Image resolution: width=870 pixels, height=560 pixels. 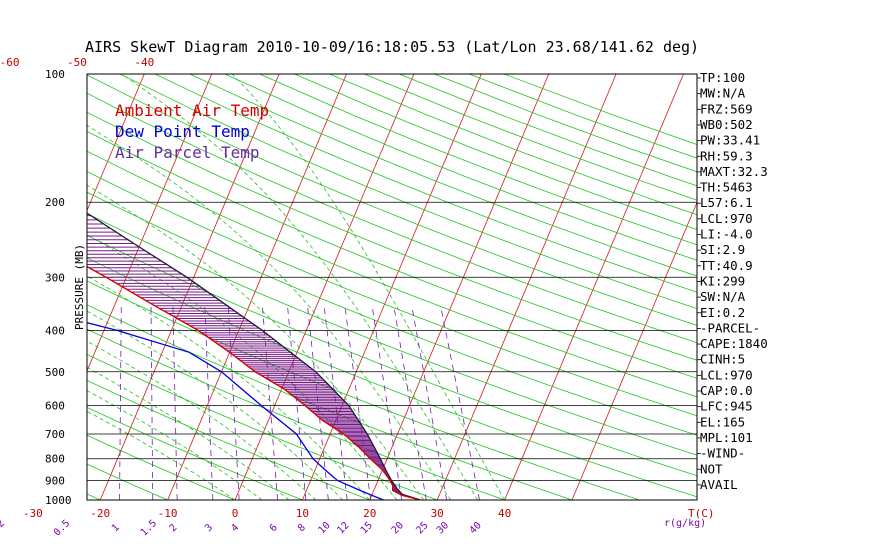 I want to click on mixing-ratio-label: 15, so click(x=367, y=528).